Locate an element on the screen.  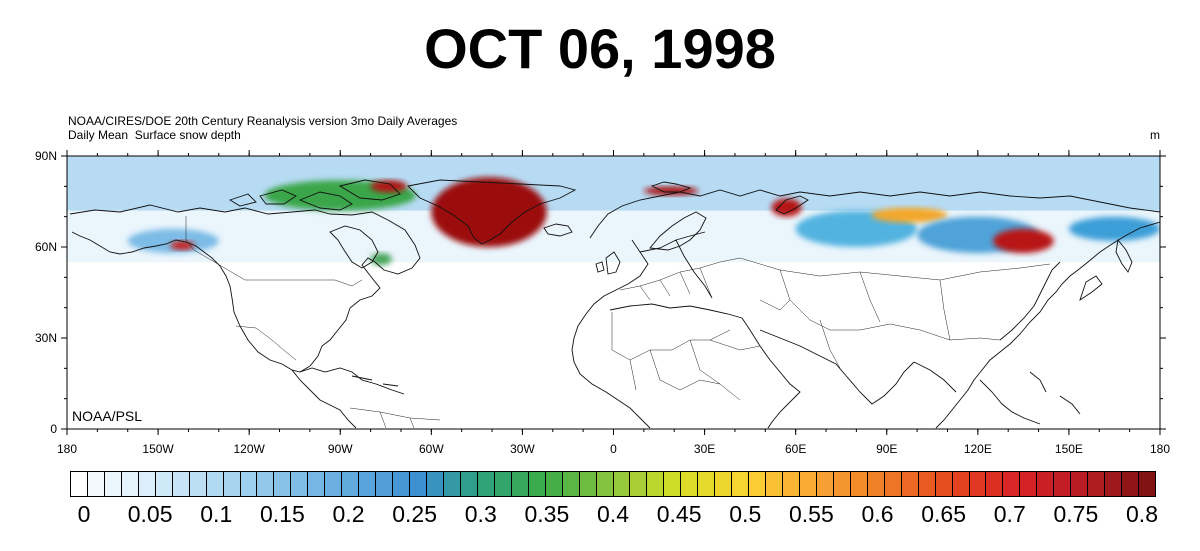
colorbar is located at coordinates (613, 484).